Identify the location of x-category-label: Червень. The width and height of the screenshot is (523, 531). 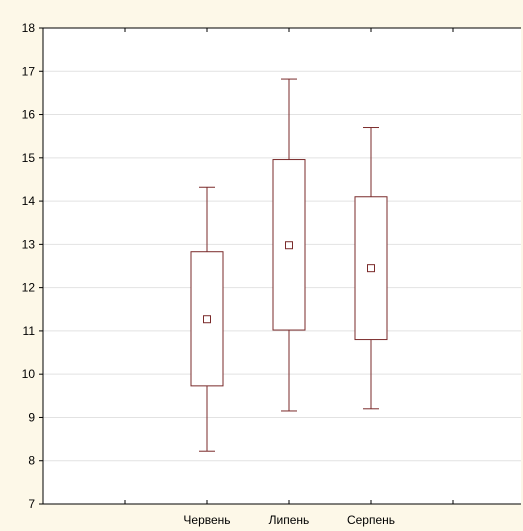
(206, 520).